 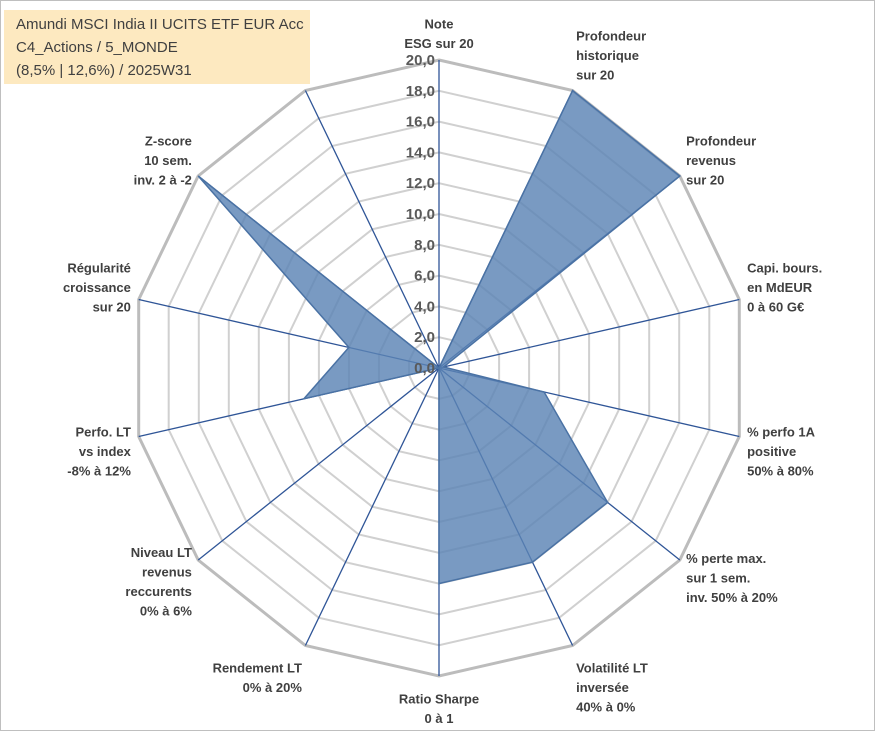 I want to click on axis-label-line: % perte max., so click(x=726, y=558).